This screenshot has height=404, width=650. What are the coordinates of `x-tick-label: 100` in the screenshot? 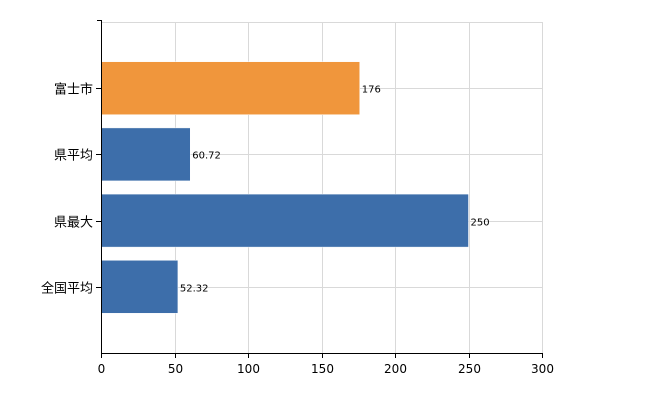 It's located at (248, 369).